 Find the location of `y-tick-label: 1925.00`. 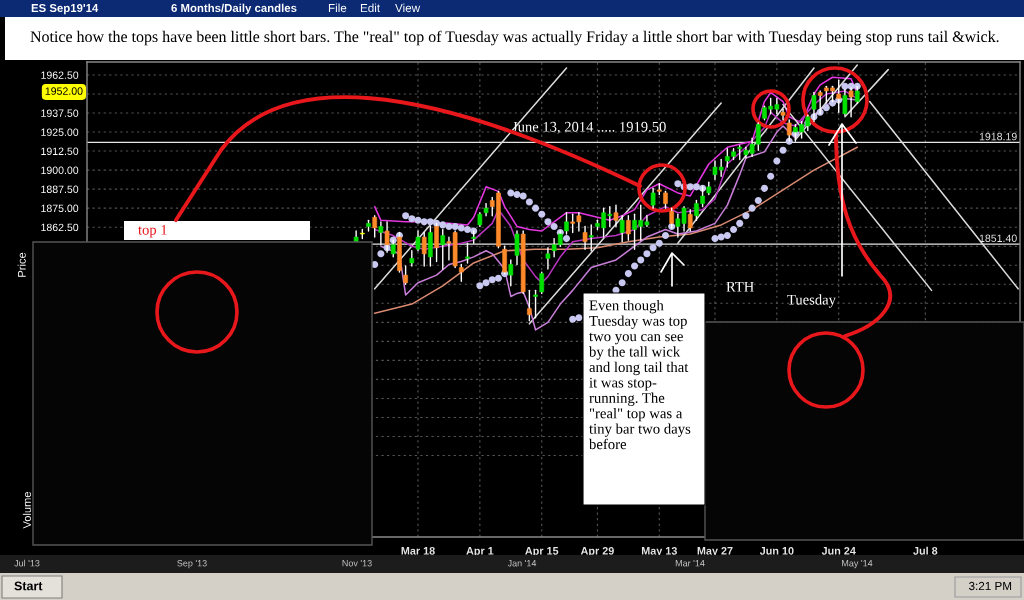

y-tick-label: 1925.00 is located at coordinates (60, 132).